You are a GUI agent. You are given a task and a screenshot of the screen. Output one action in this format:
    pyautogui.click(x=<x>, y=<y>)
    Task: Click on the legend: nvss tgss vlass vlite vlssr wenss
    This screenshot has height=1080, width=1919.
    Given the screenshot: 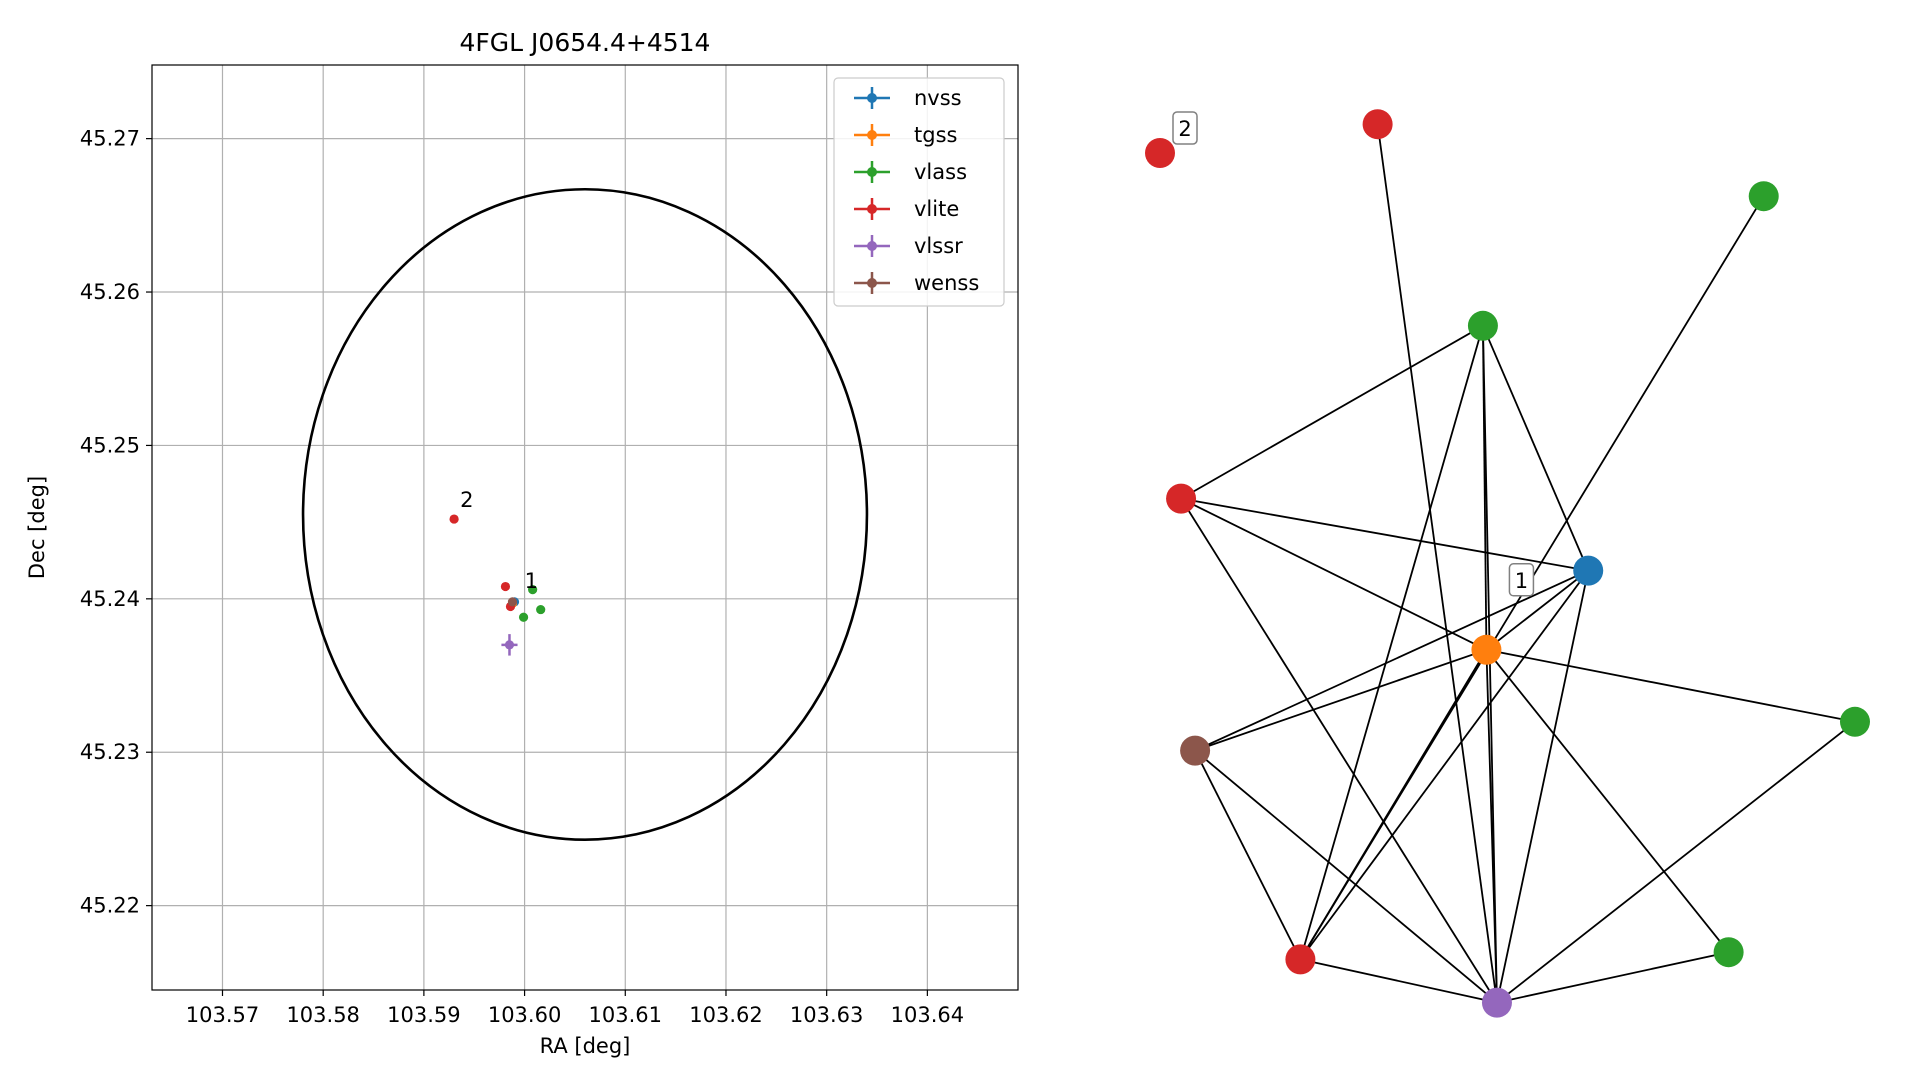 What is the action you would take?
    pyautogui.click(x=919, y=192)
    